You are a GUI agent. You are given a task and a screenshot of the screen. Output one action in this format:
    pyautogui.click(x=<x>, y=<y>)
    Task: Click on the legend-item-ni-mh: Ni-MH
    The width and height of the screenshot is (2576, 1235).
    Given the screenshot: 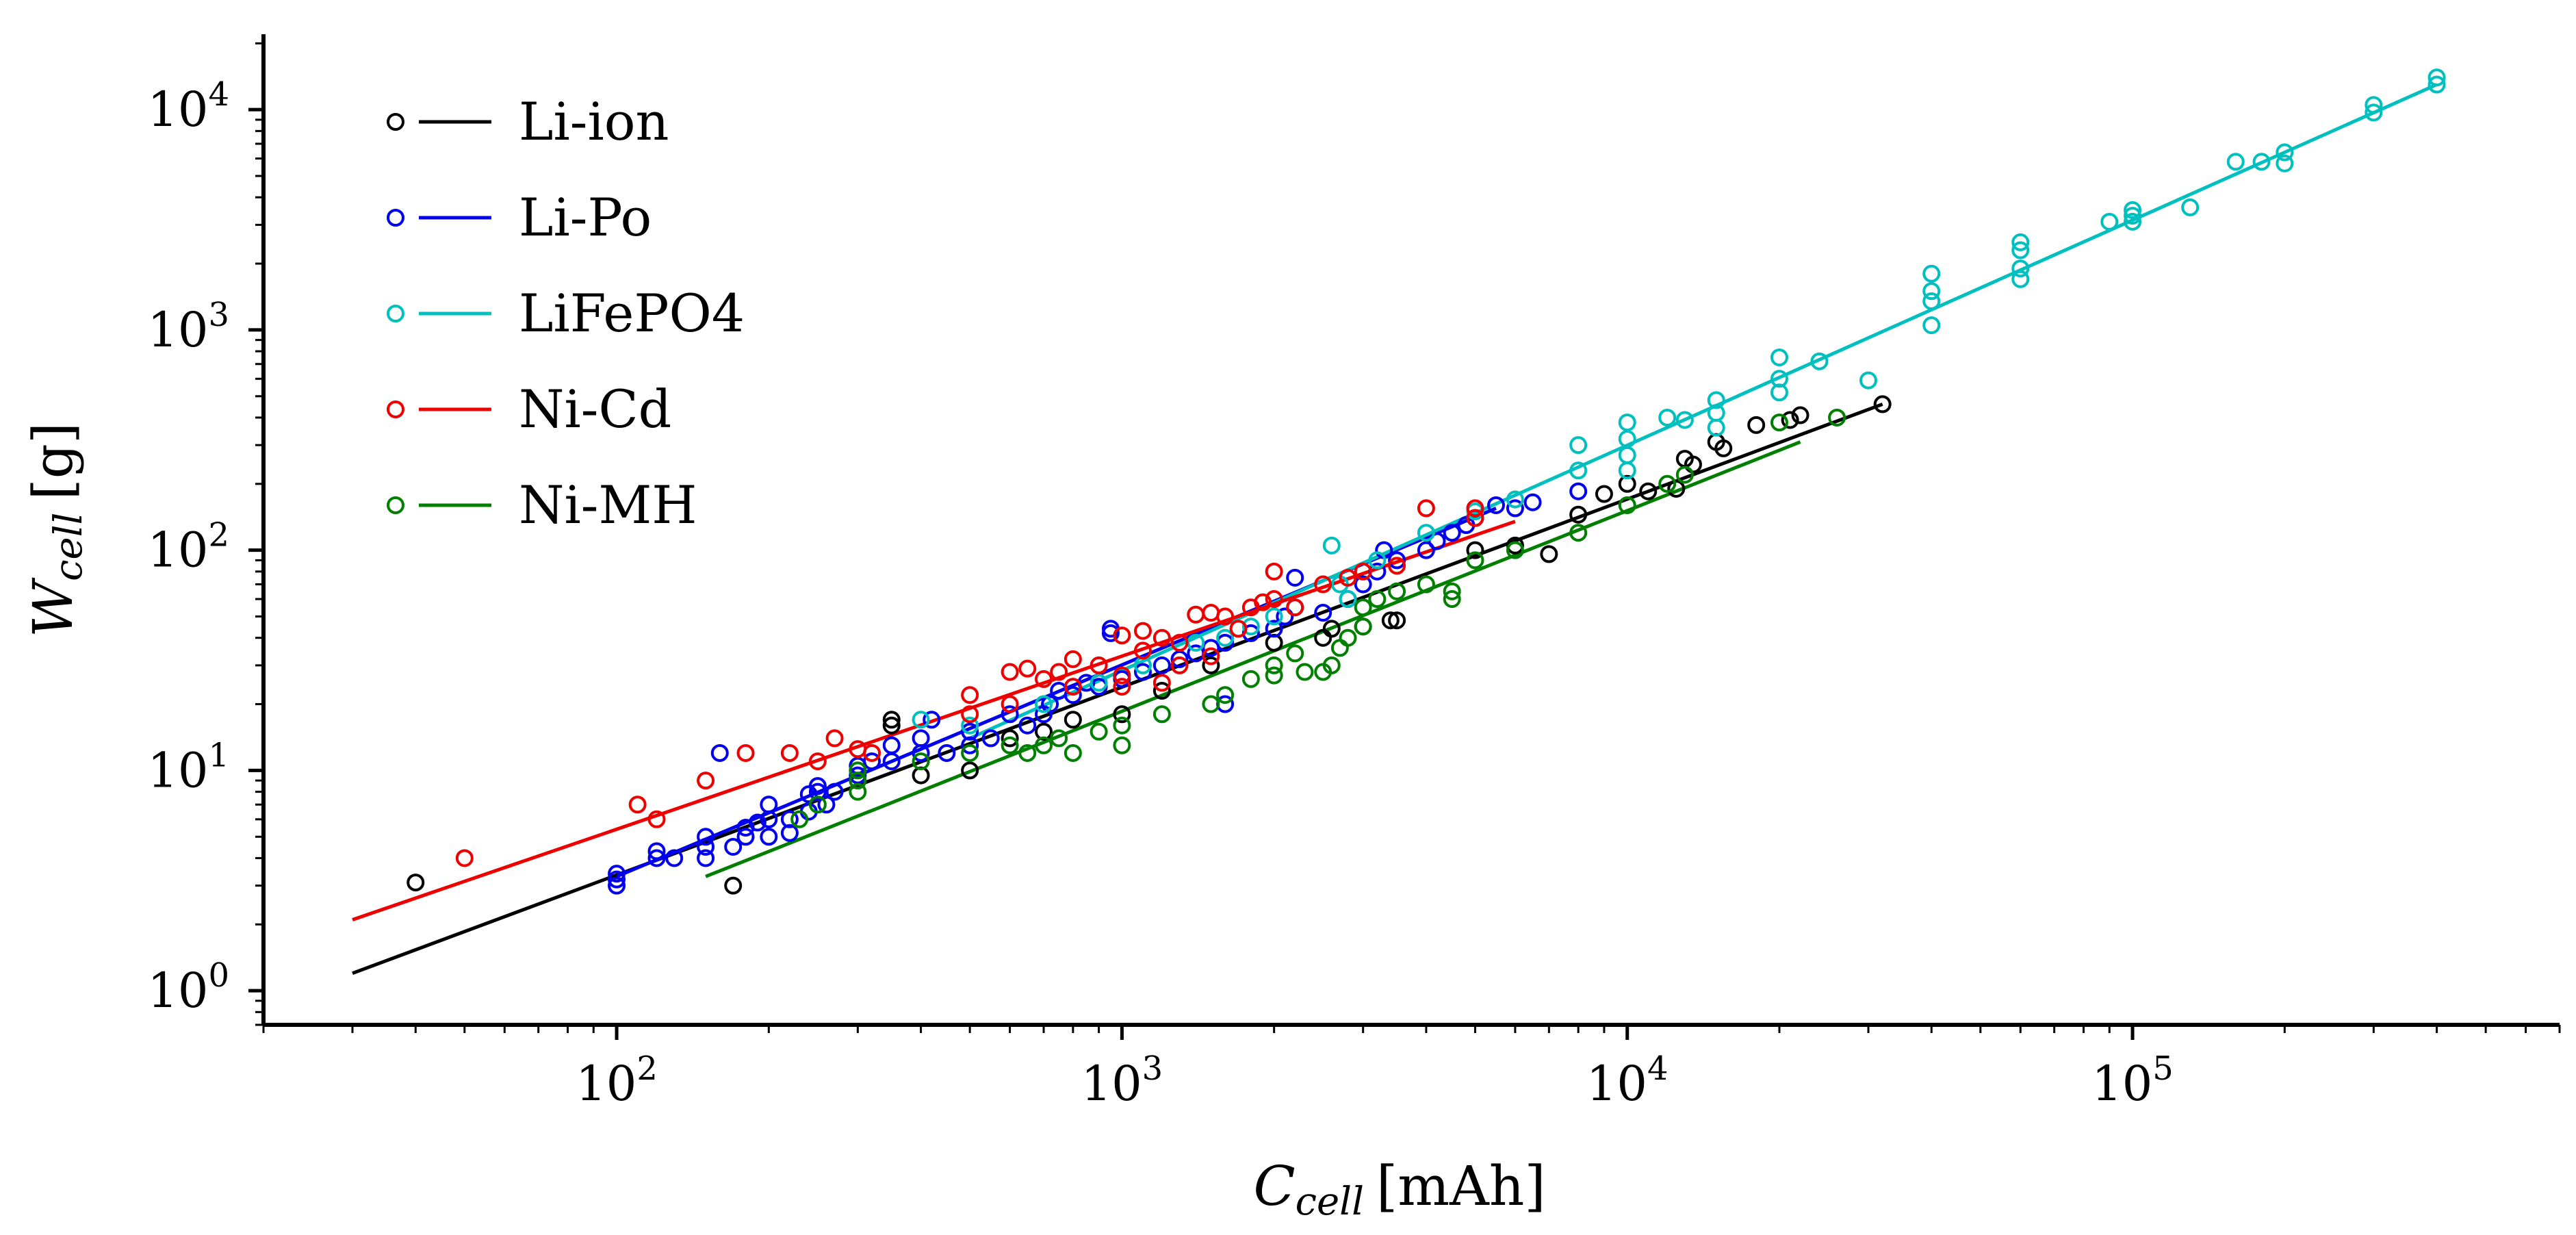 What is the action you would take?
    pyautogui.click(x=542, y=504)
    